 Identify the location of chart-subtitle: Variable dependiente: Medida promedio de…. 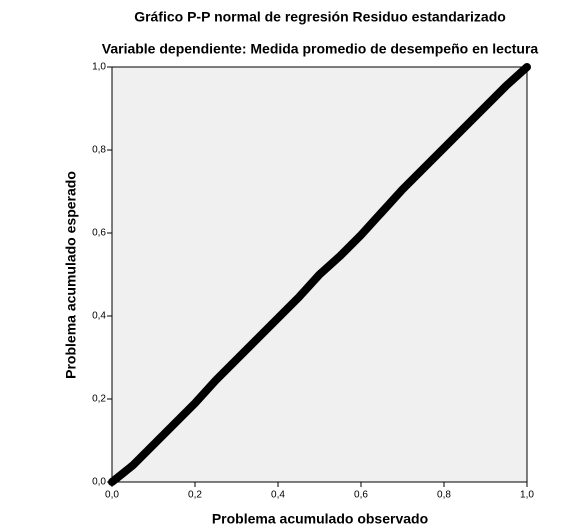
(320, 49).